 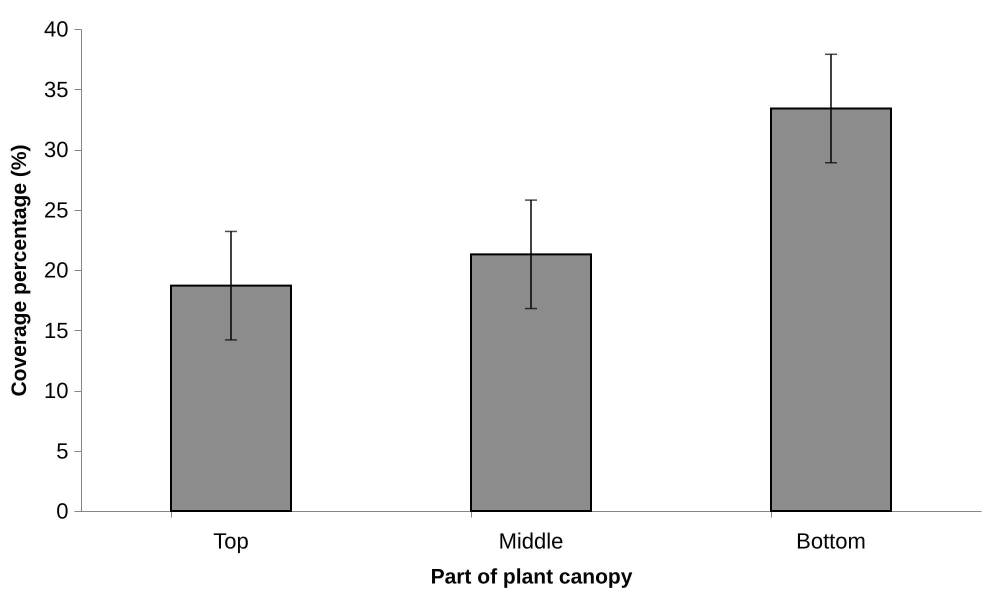 I want to click on y-axis-title: Coverage percentage (%), so click(x=20, y=270).